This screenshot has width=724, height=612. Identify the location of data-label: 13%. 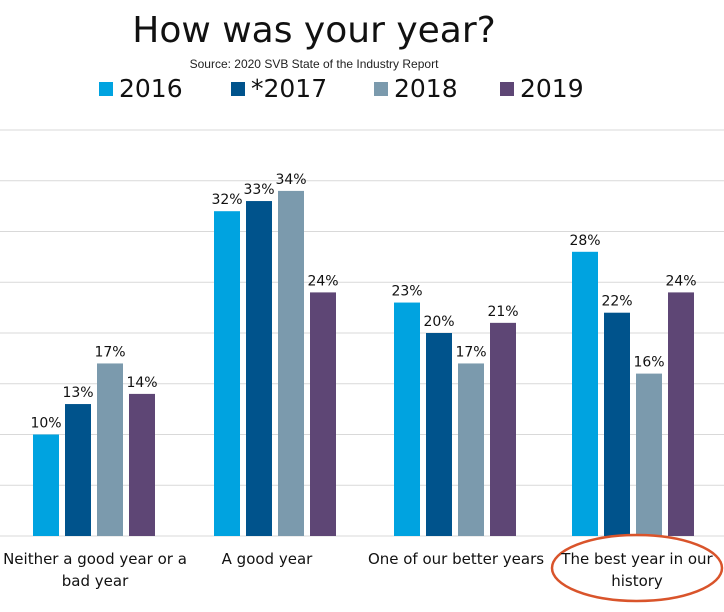
(77, 393).